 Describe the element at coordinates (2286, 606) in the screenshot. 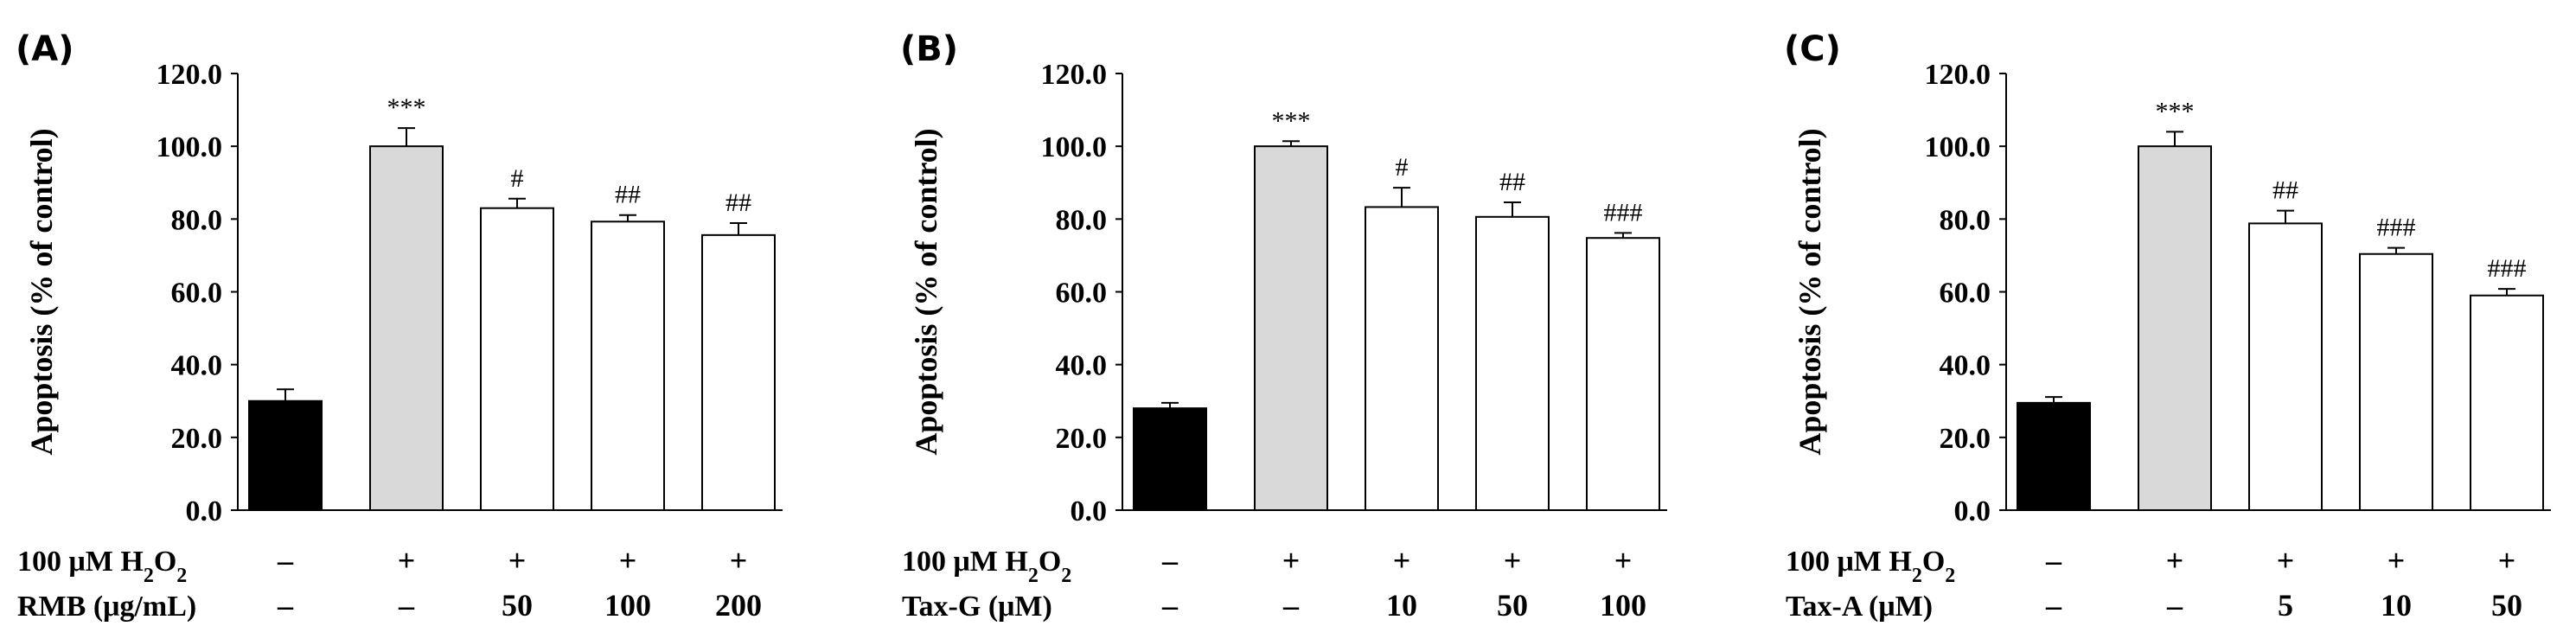

I see `treatment-row-2-value: 5` at that location.